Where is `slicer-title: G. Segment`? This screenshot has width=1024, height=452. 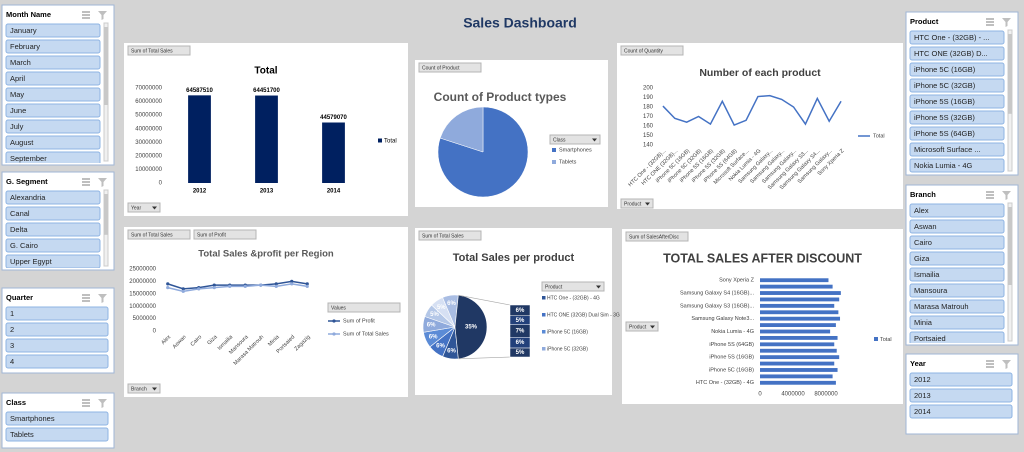 slicer-title: G. Segment is located at coordinates (27, 181).